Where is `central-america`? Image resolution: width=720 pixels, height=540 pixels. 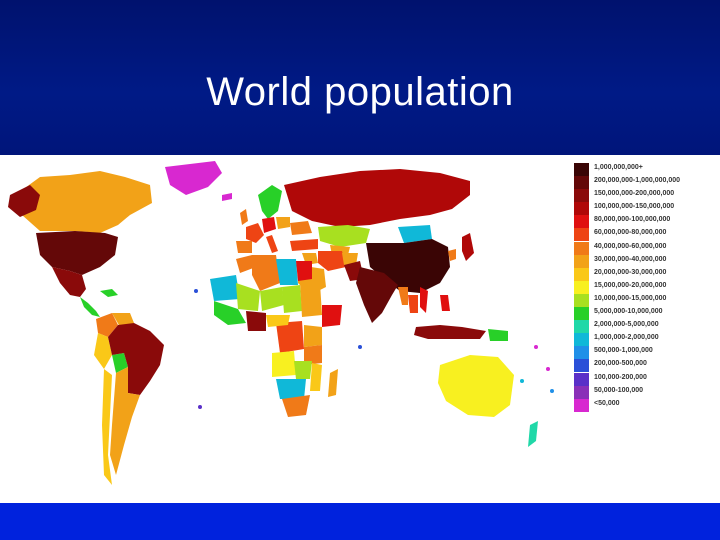
central-america is located at coordinates (90, 307).